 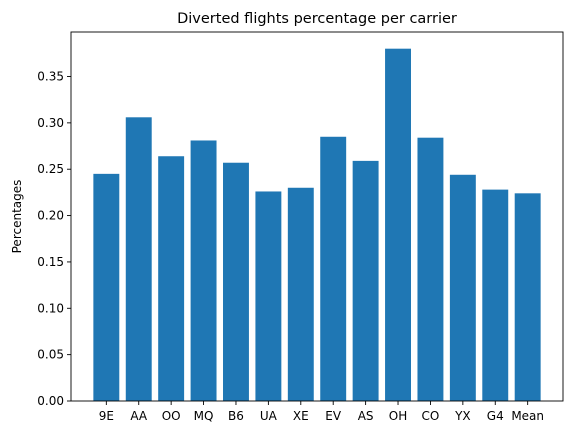 I want to click on y-tick-label: 0.30, so click(x=50, y=123).